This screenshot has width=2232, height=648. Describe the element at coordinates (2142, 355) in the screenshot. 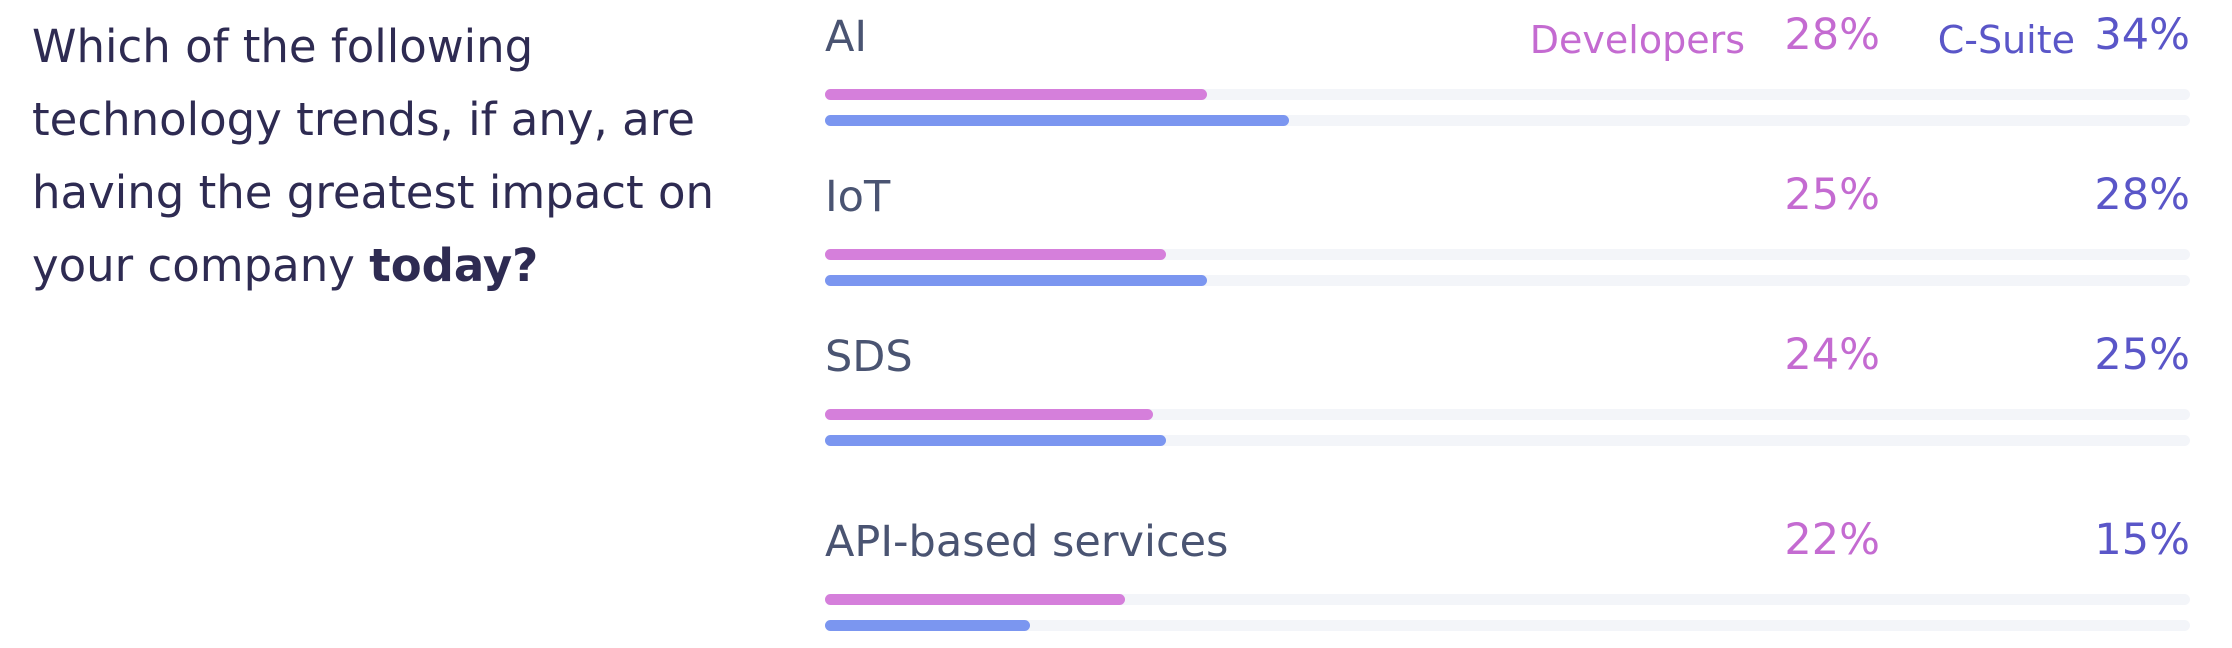

I see `c-suite-value-label: 25%` at that location.